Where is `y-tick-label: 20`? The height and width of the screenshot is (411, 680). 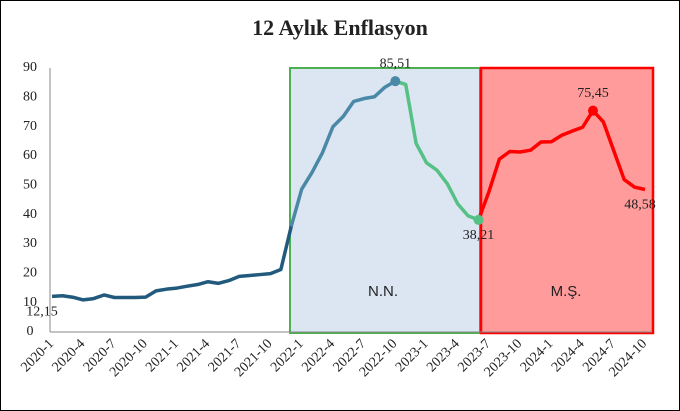 y-tick-label: 20 is located at coordinates (30, 273).